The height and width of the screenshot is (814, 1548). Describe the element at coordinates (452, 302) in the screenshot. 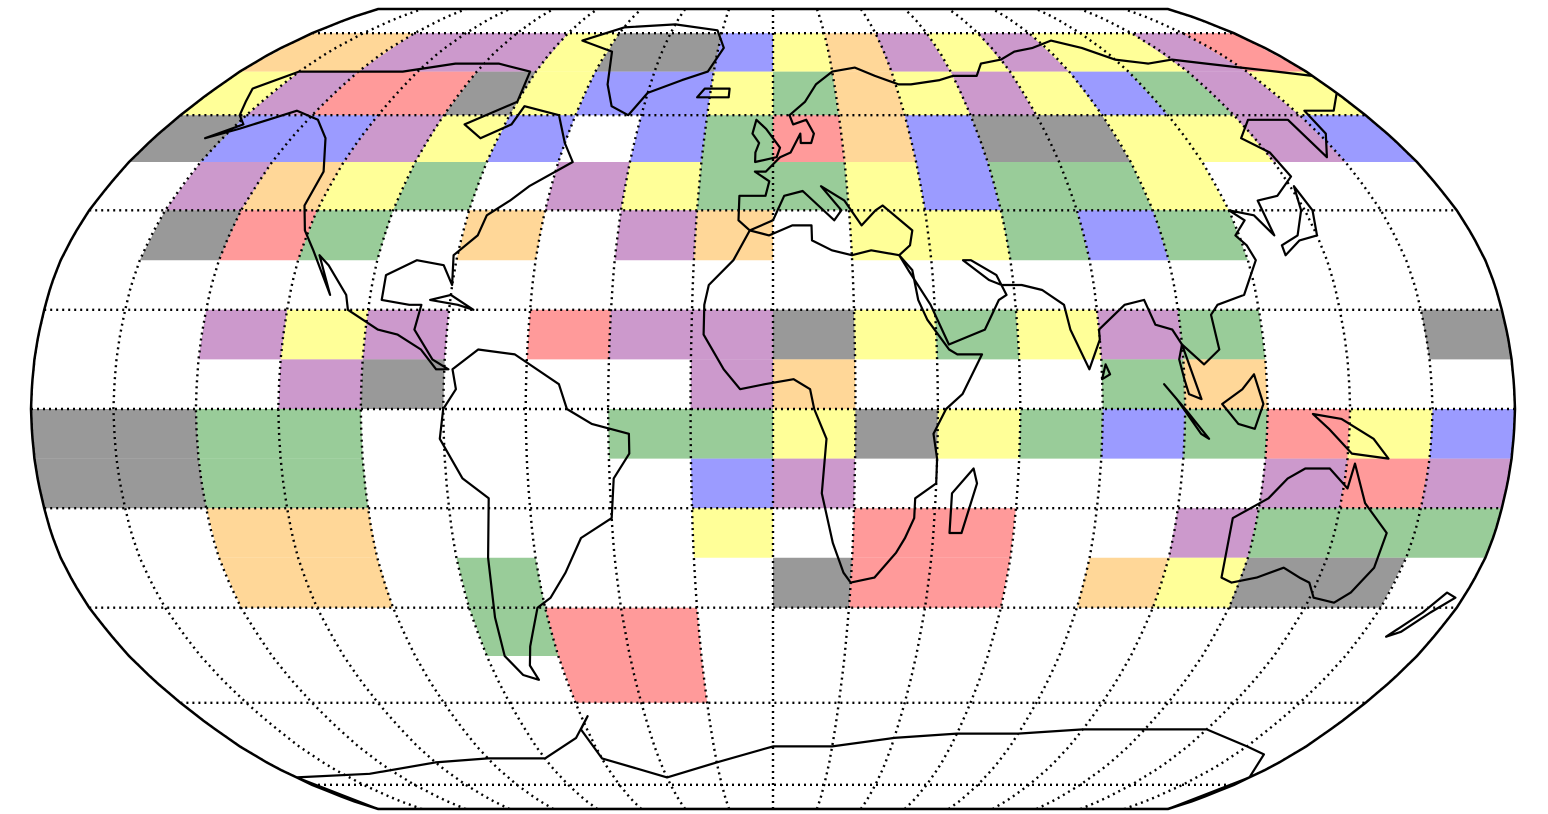

I see `landmass-cuba` at that location.